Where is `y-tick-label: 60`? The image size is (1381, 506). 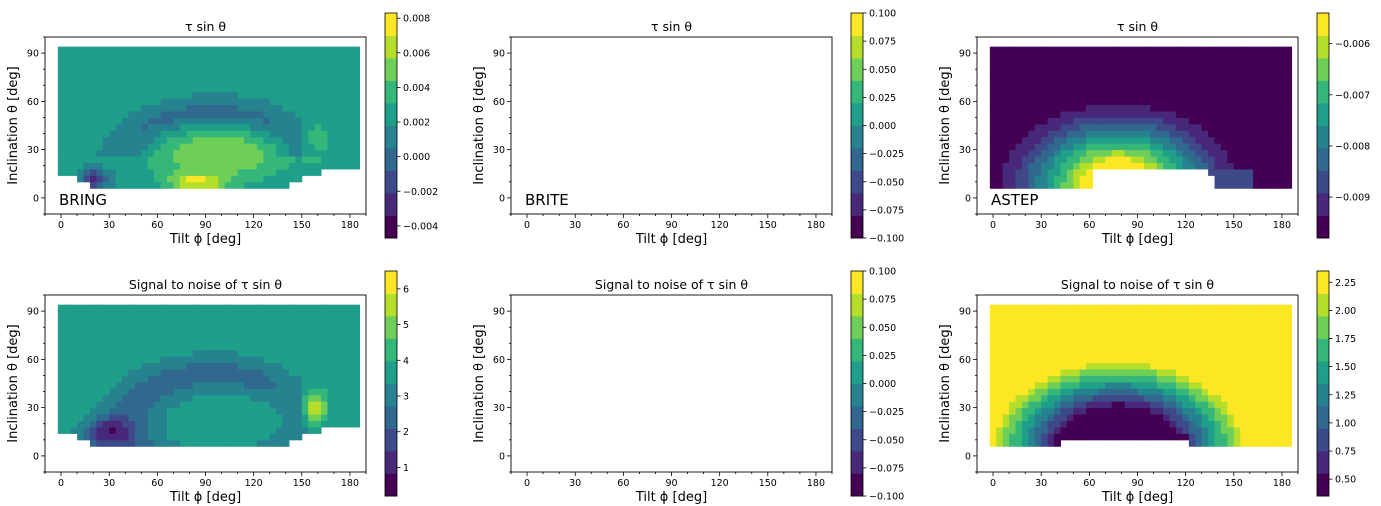 y-tick-label: 60 is located at coordinates (33, 102).